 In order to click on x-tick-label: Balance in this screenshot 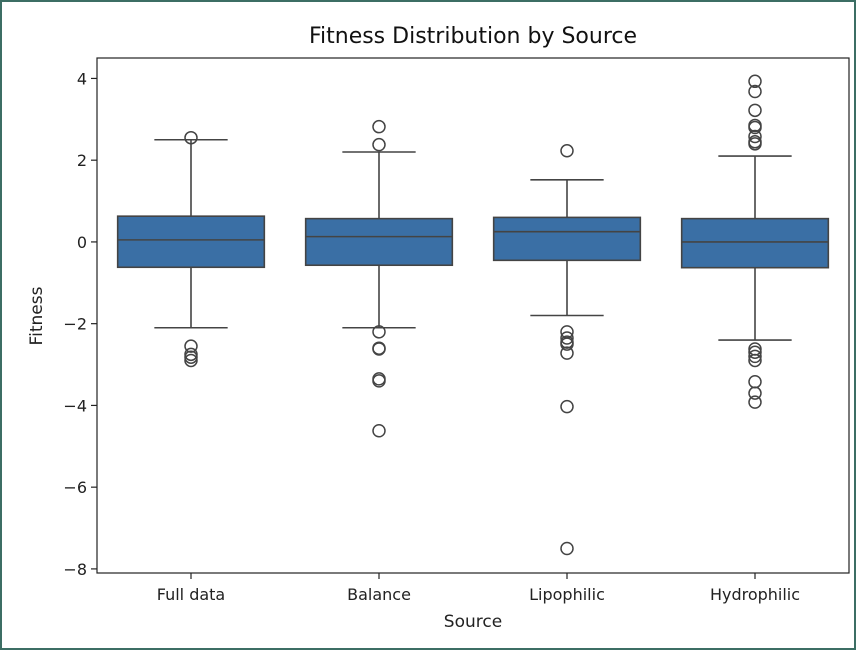, I will do `click(379, 594)`.